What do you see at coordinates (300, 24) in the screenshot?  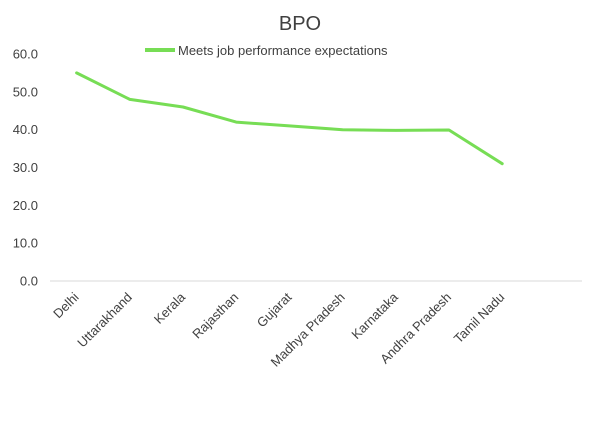 I see `chart-title: BPO` at bounding box center [300, 24].